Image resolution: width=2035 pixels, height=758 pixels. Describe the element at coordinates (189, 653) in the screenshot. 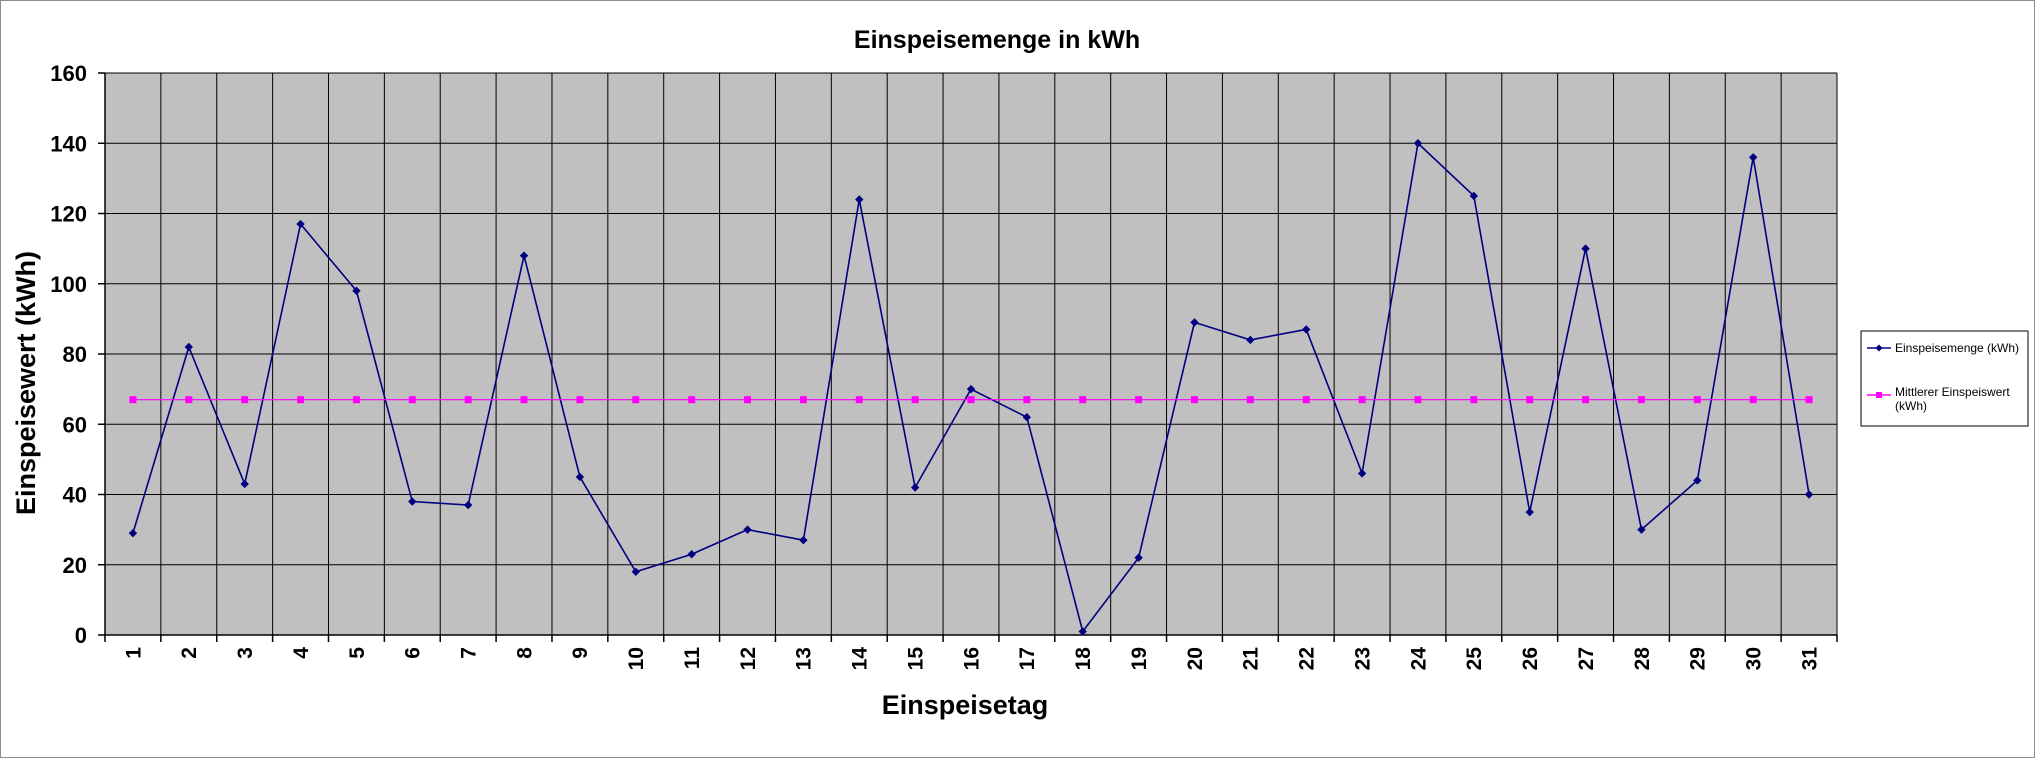

I see `x-tick-label: 2` at that location.